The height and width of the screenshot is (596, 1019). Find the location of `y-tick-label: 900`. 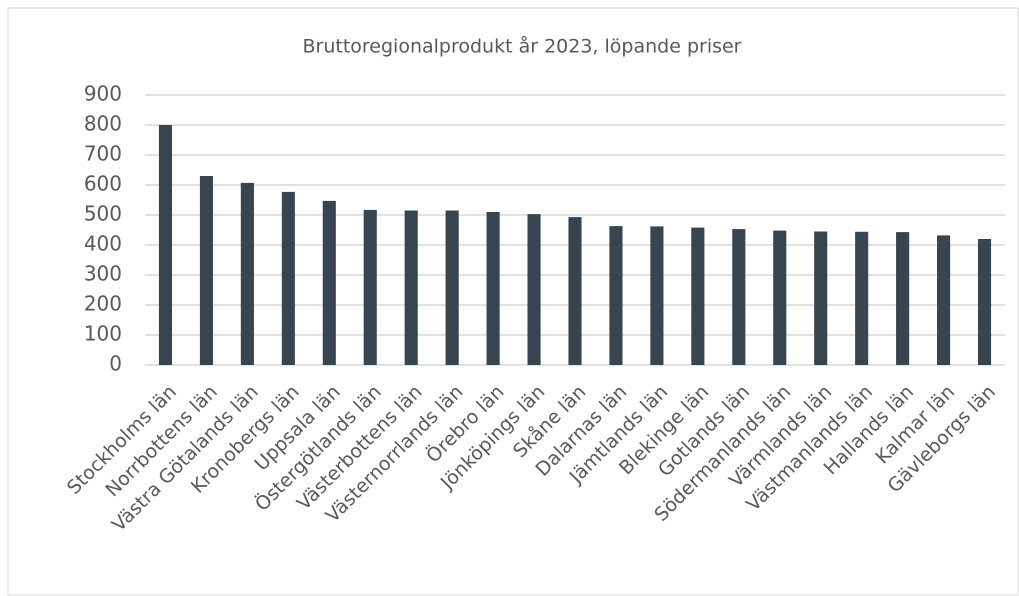

y-tick-label: 900 is located at coordinates (103, 94).